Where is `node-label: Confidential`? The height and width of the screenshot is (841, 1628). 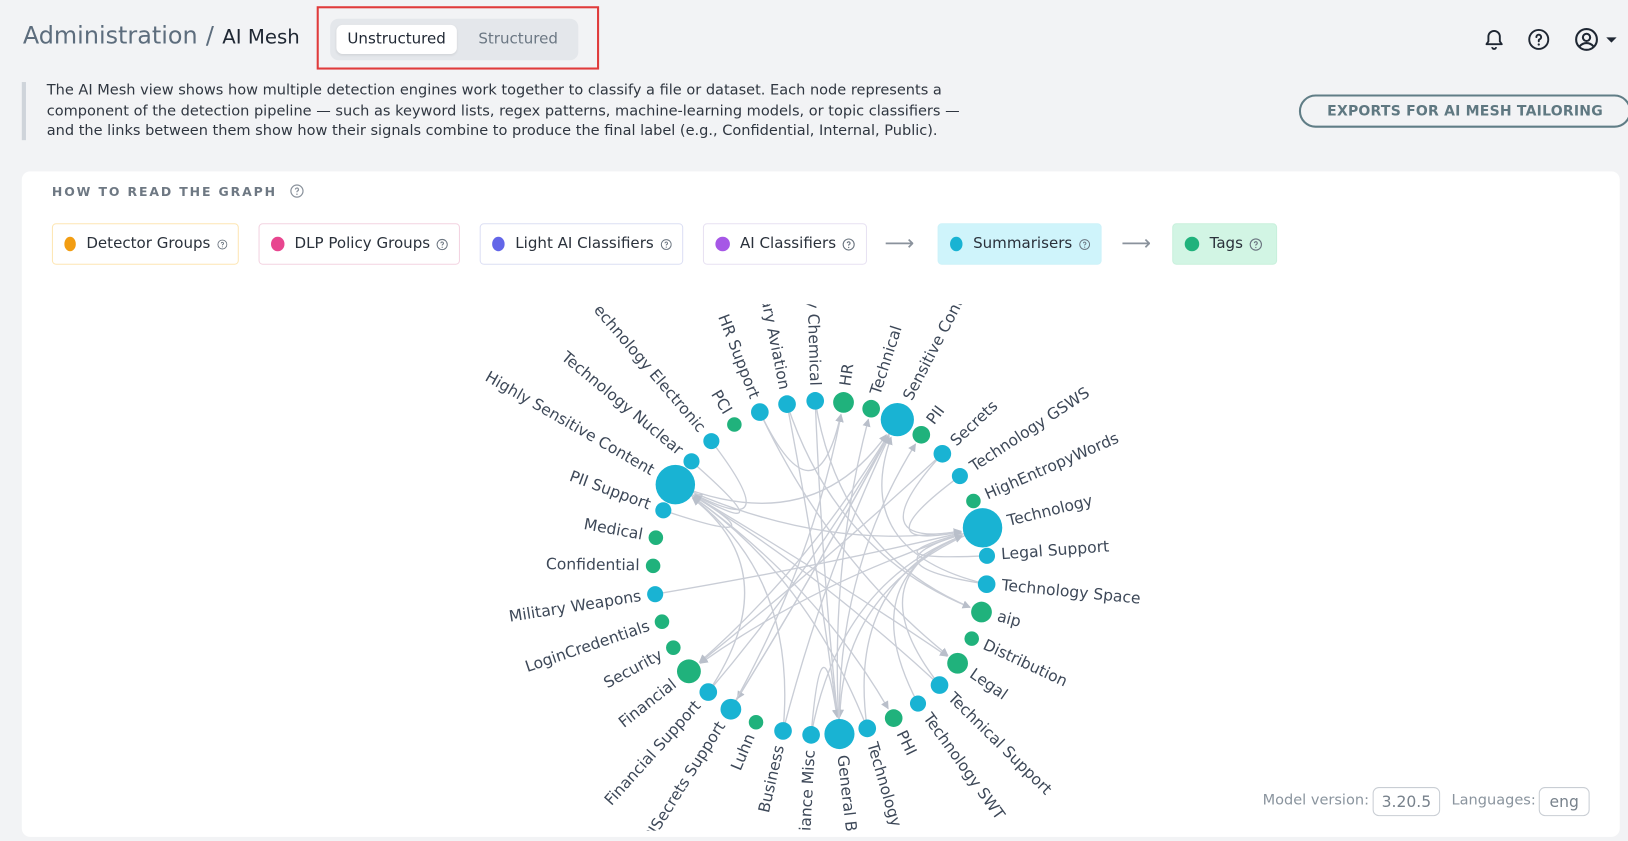
node-label: Confidential is located at coordinates (593, 564).